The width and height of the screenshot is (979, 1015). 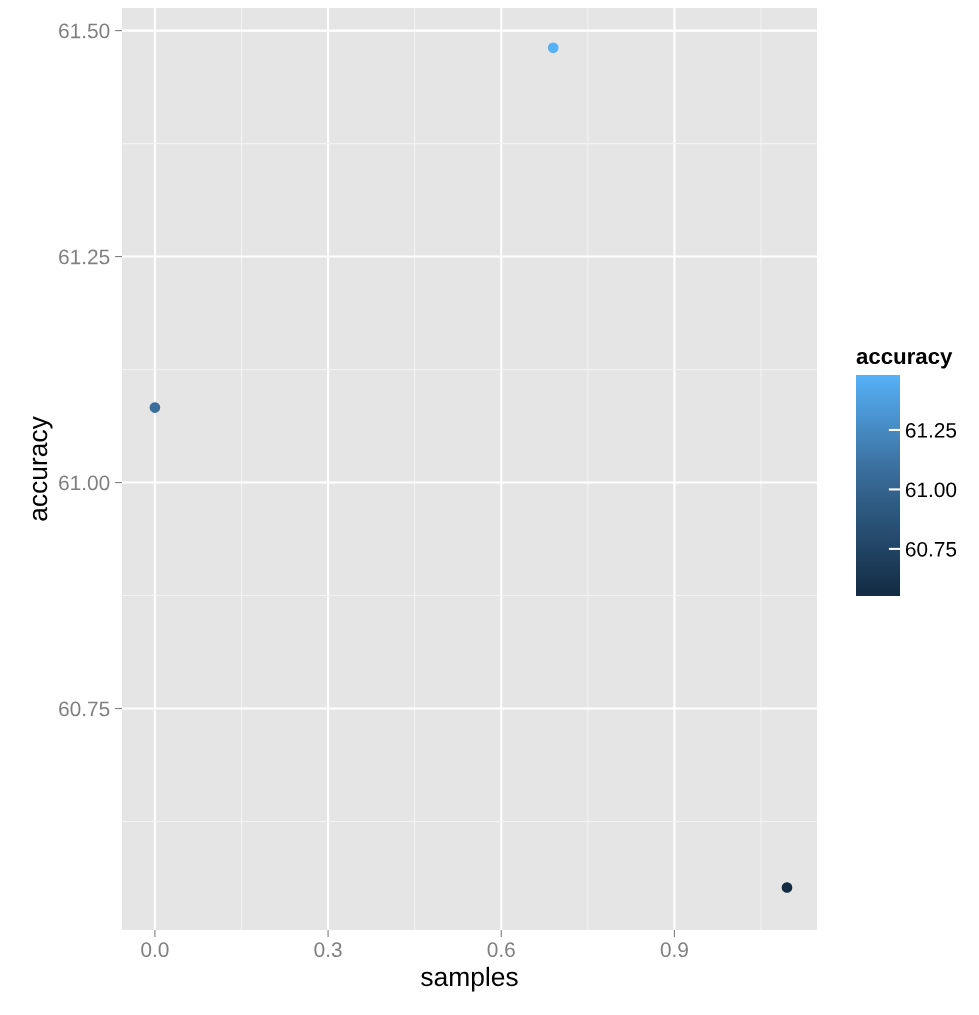 I want to click on y-tick-label: 61.25, so click(x=84, y=257).